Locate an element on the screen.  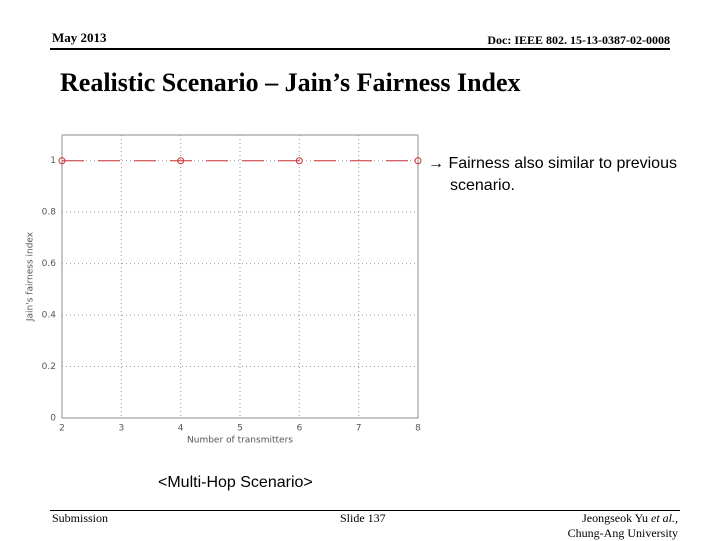
y-axis-label: Jain's fairness index is located at coordinates (31, 276).